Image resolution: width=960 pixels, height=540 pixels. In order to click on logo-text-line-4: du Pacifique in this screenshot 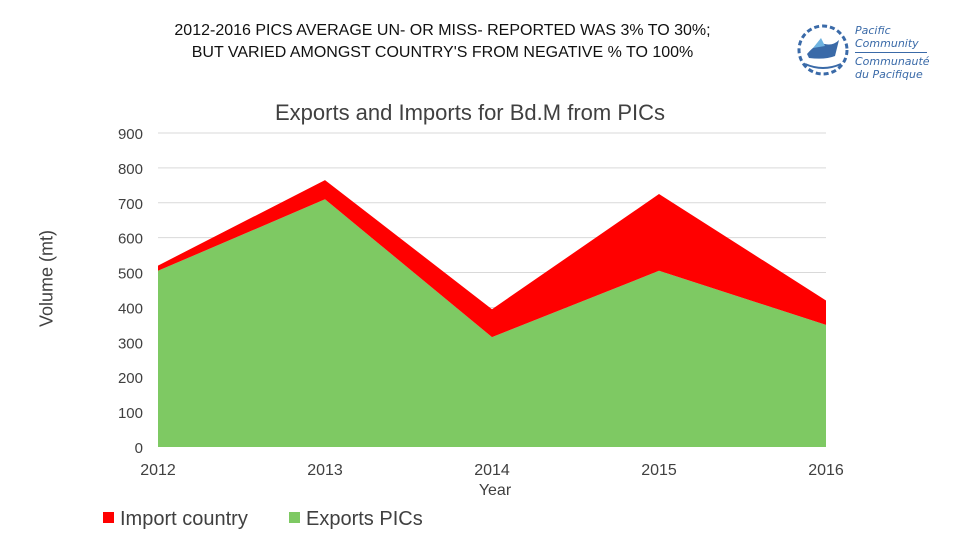, I will do `click(889, 74)`.